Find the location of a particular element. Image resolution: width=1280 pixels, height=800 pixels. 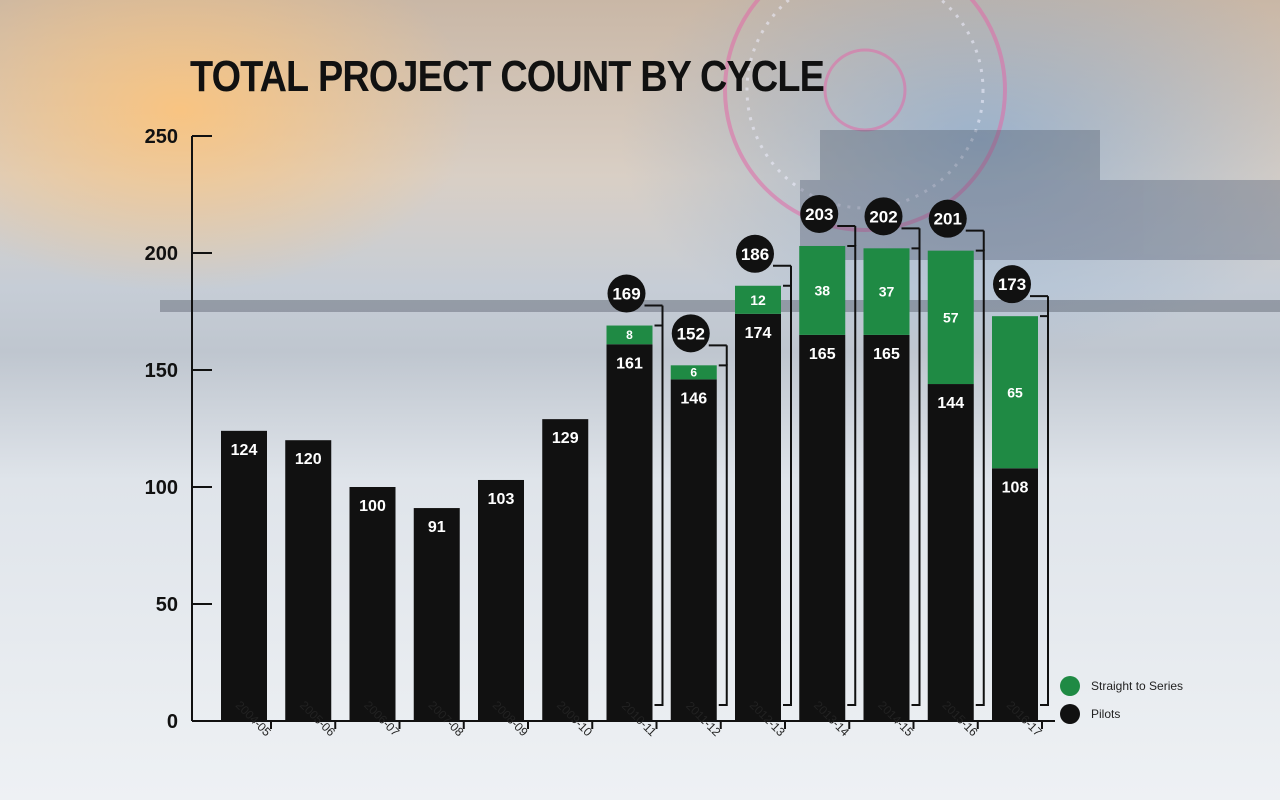

legend-swatch-straight is located at coordinates (1070, 686).